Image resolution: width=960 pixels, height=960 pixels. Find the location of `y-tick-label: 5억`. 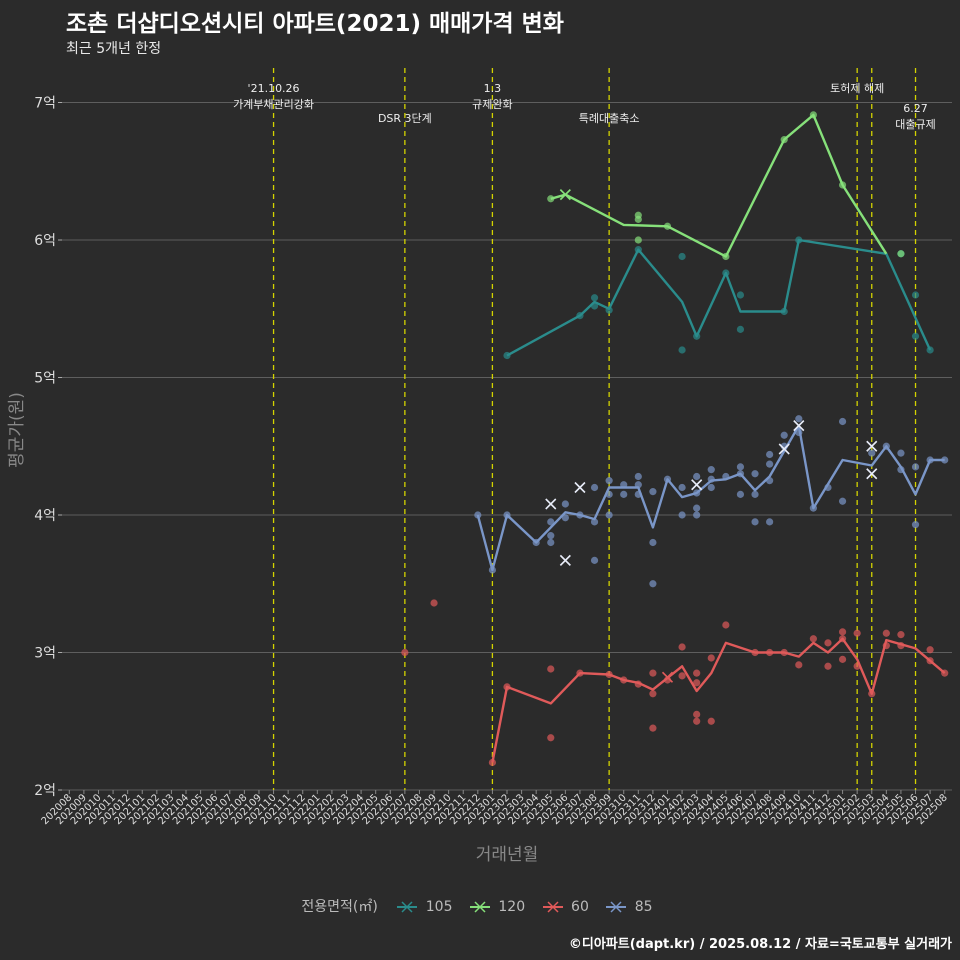

y-tick-label: 5억 is located at coordinates (45, 379).